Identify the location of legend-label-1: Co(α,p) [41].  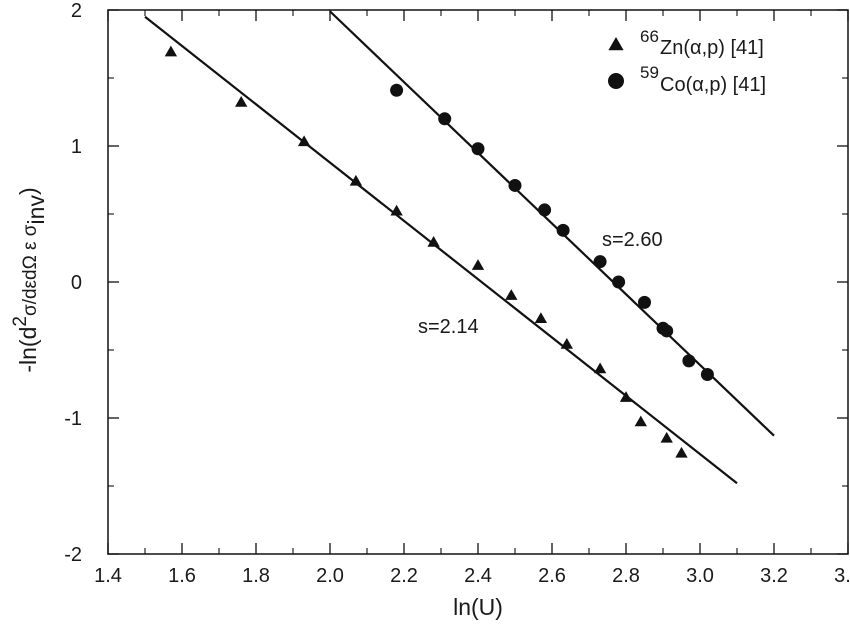
(713, 85).